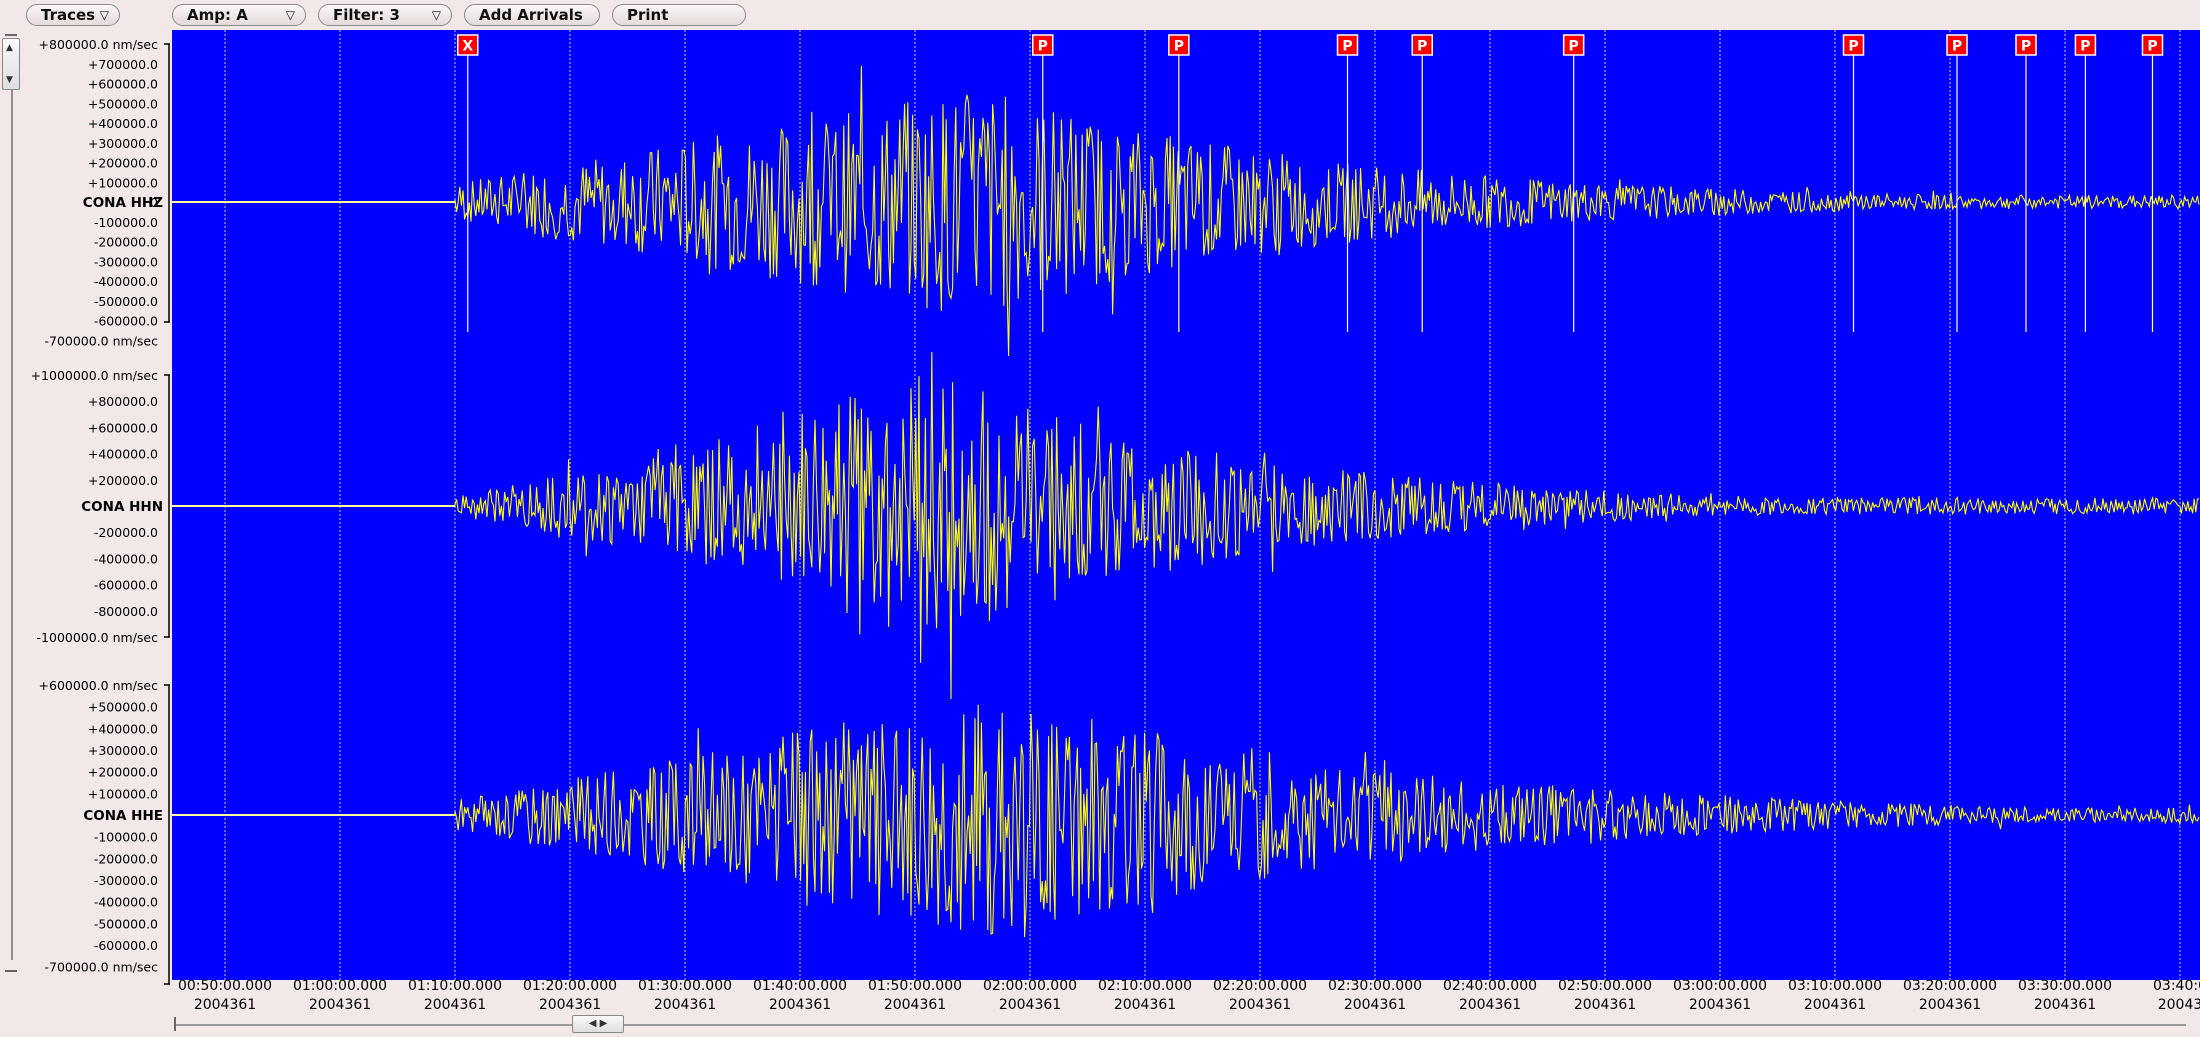 The image size is (2200, 1037). I want to click on amplitude-tick-label: +800000.0 nm/sec, so click(99, 44).